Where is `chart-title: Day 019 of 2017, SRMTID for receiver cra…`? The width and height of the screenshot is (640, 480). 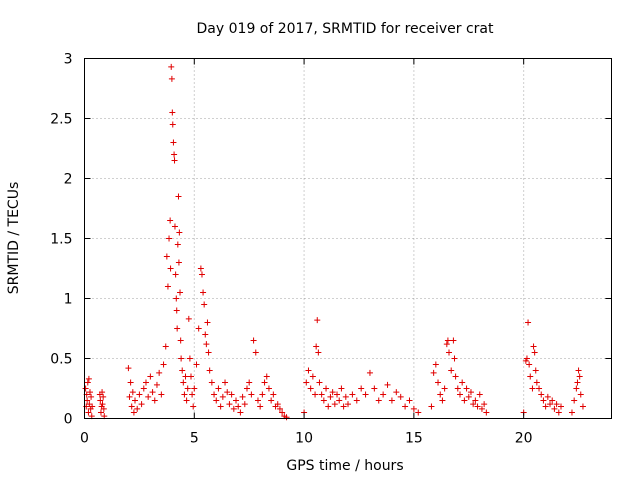
chart-title: Day 019 of 2017, SRMTID for receiver cra… is located at coordinates (345, 29).